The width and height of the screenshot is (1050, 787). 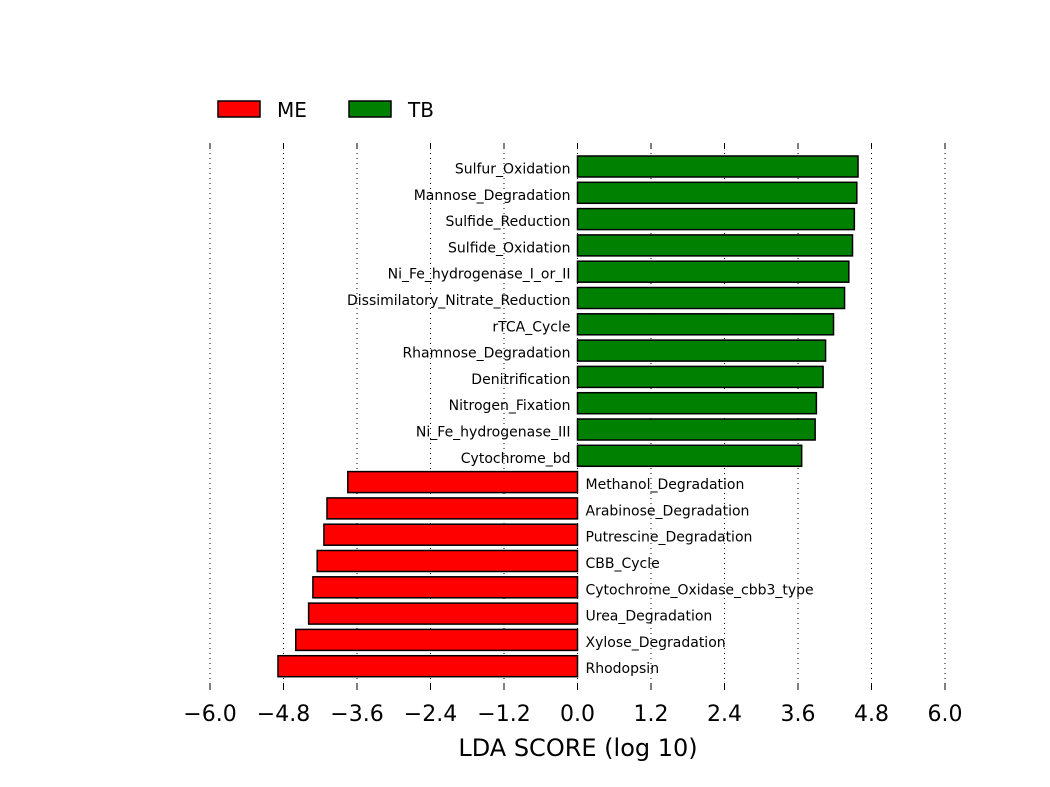 What do you see at coordinates (798, 714) in the screenshot?
I see `x-tick-label: 3.6` at bounding box center [798, 714].